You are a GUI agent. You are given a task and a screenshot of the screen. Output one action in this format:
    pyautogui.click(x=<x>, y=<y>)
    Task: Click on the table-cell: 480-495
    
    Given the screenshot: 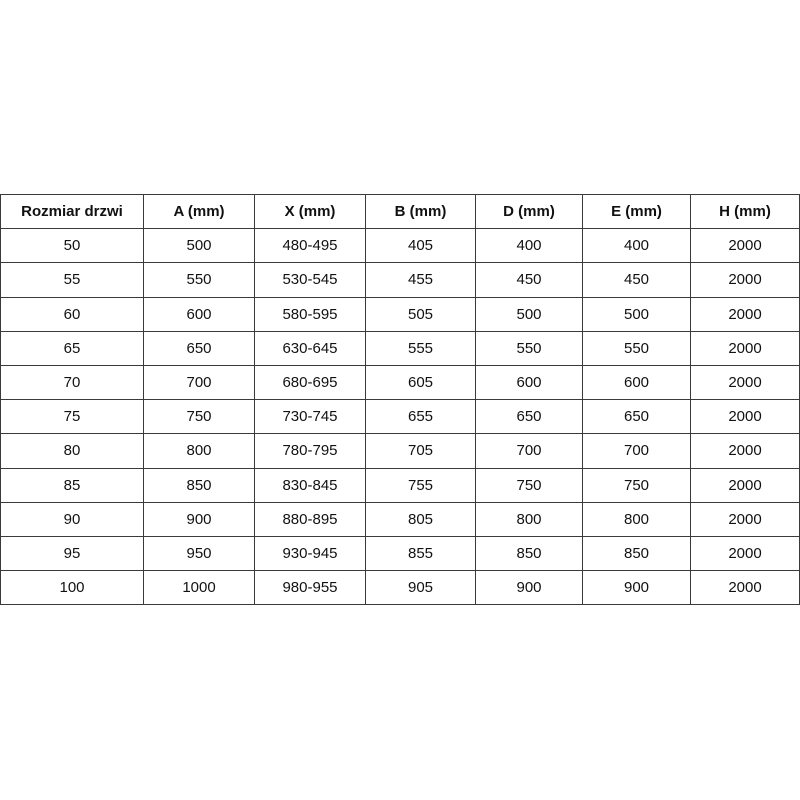 What is the action you would take?
    pyautogui.click(x=310, y=246)
    